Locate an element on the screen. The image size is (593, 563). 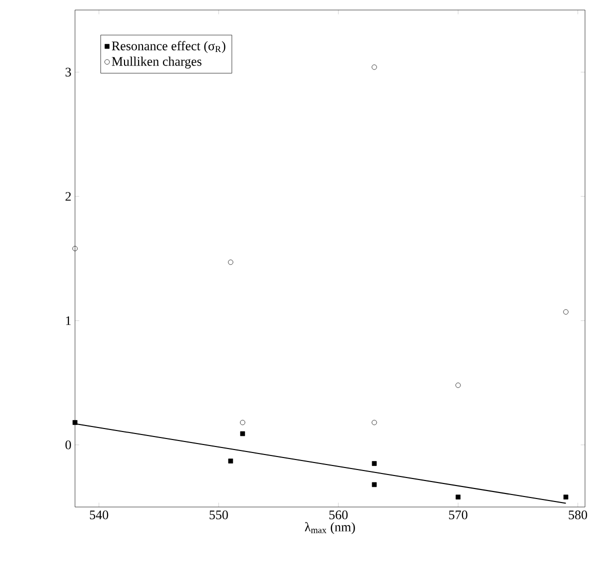
x-axis-title: λ$_{max}$ (nm) is located at coordinates (329, 528).